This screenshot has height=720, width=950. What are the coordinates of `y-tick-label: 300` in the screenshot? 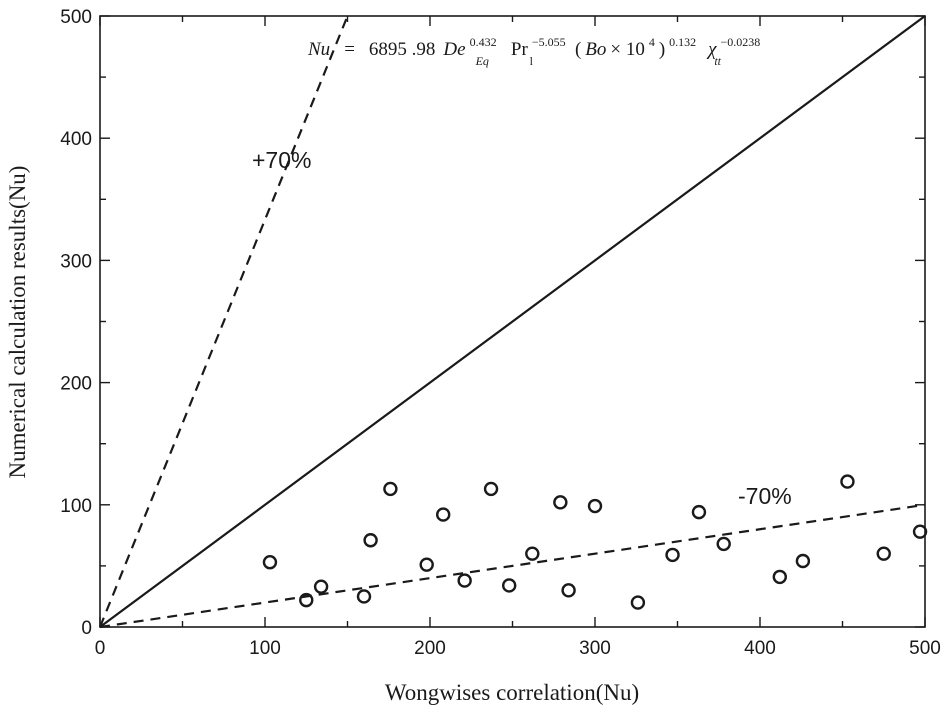 It's located at (76, 261).